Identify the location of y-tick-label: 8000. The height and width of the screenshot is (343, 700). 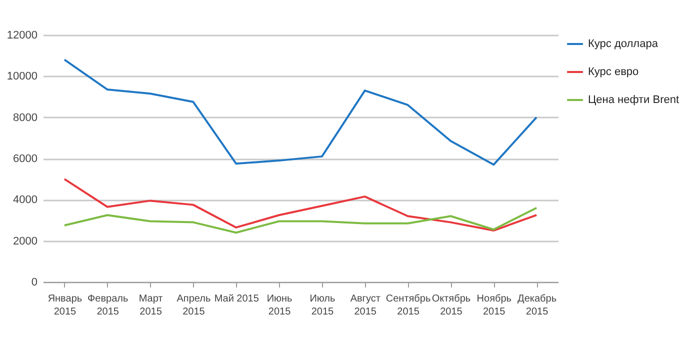
(25, 118).